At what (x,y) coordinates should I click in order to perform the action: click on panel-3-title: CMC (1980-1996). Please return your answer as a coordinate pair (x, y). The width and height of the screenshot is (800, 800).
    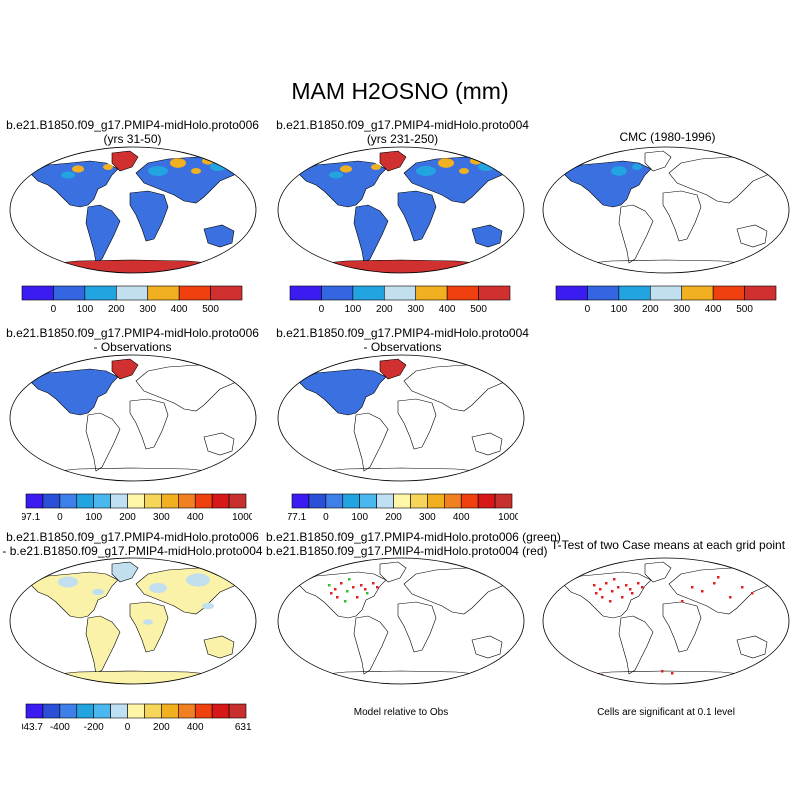
    Looking at the image, I should click on (667, 137).